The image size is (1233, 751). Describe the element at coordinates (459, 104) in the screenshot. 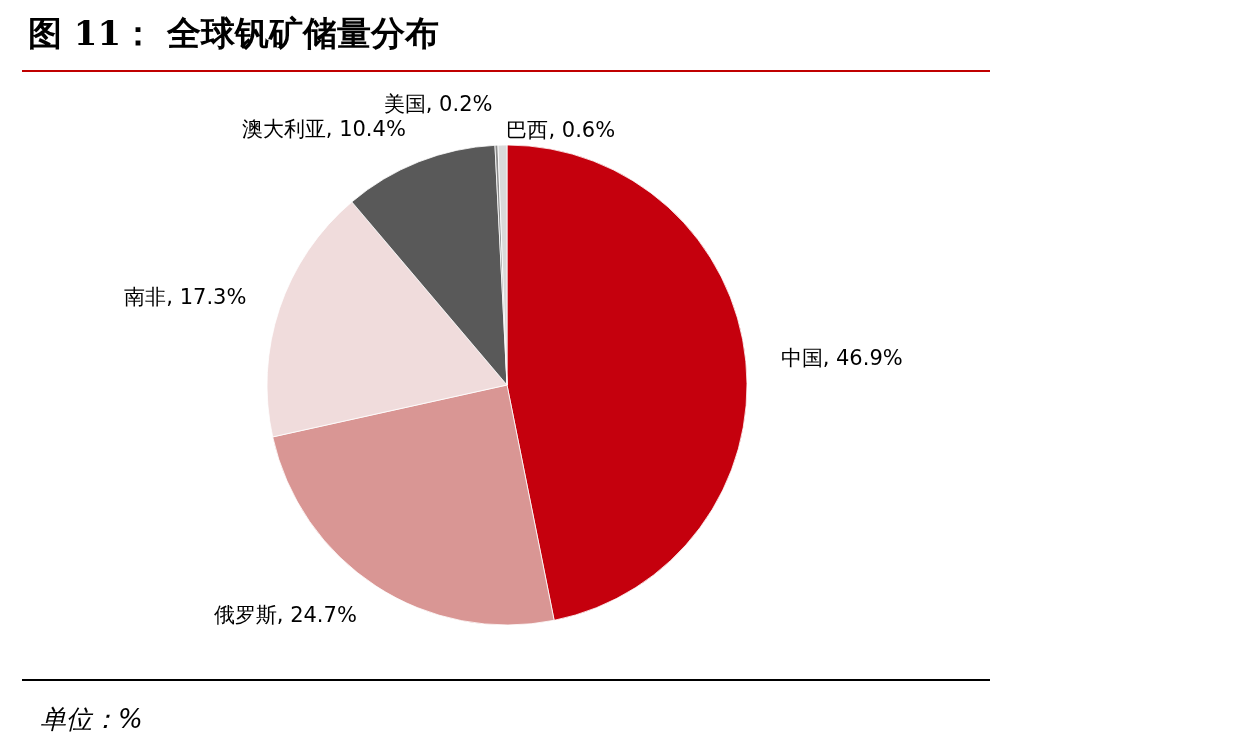

I see `data-label: , 0.2%` at that location.